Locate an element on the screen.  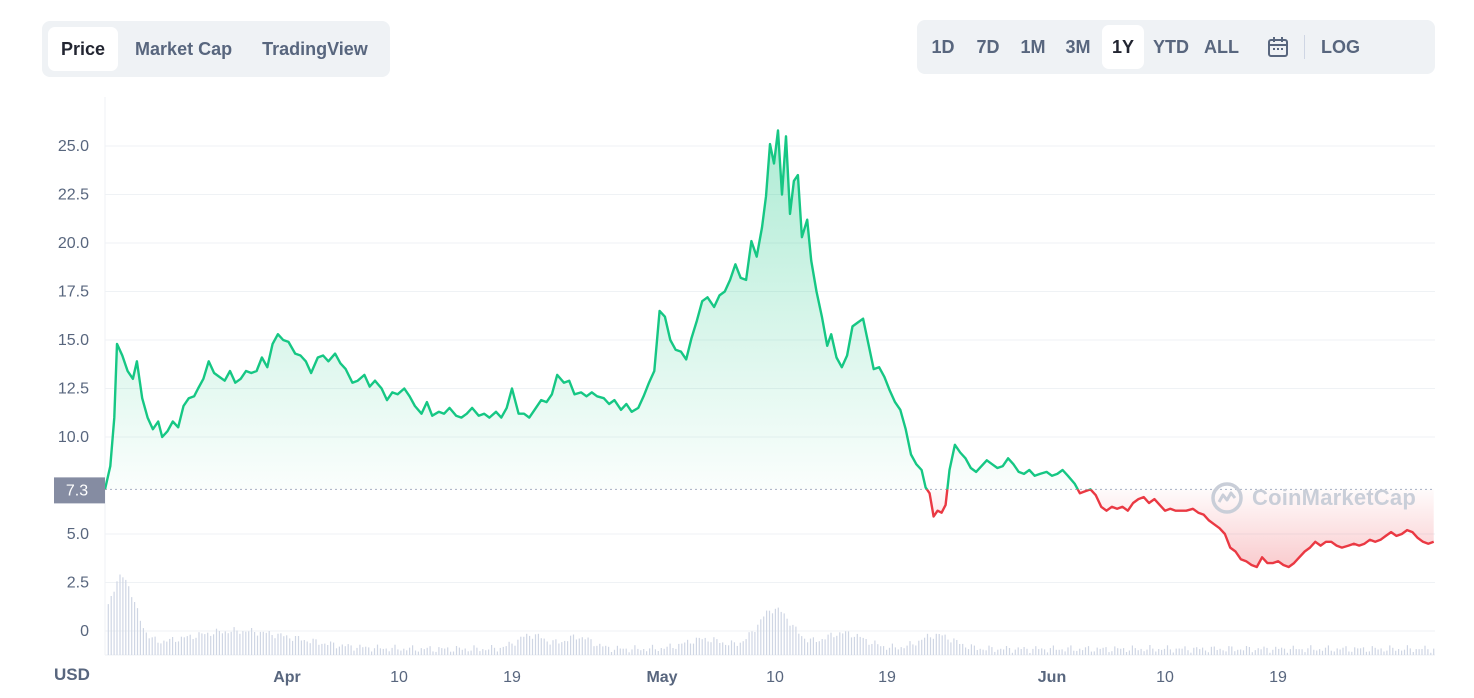
y-tick-label: 0 is located at coordinates (84, 631).